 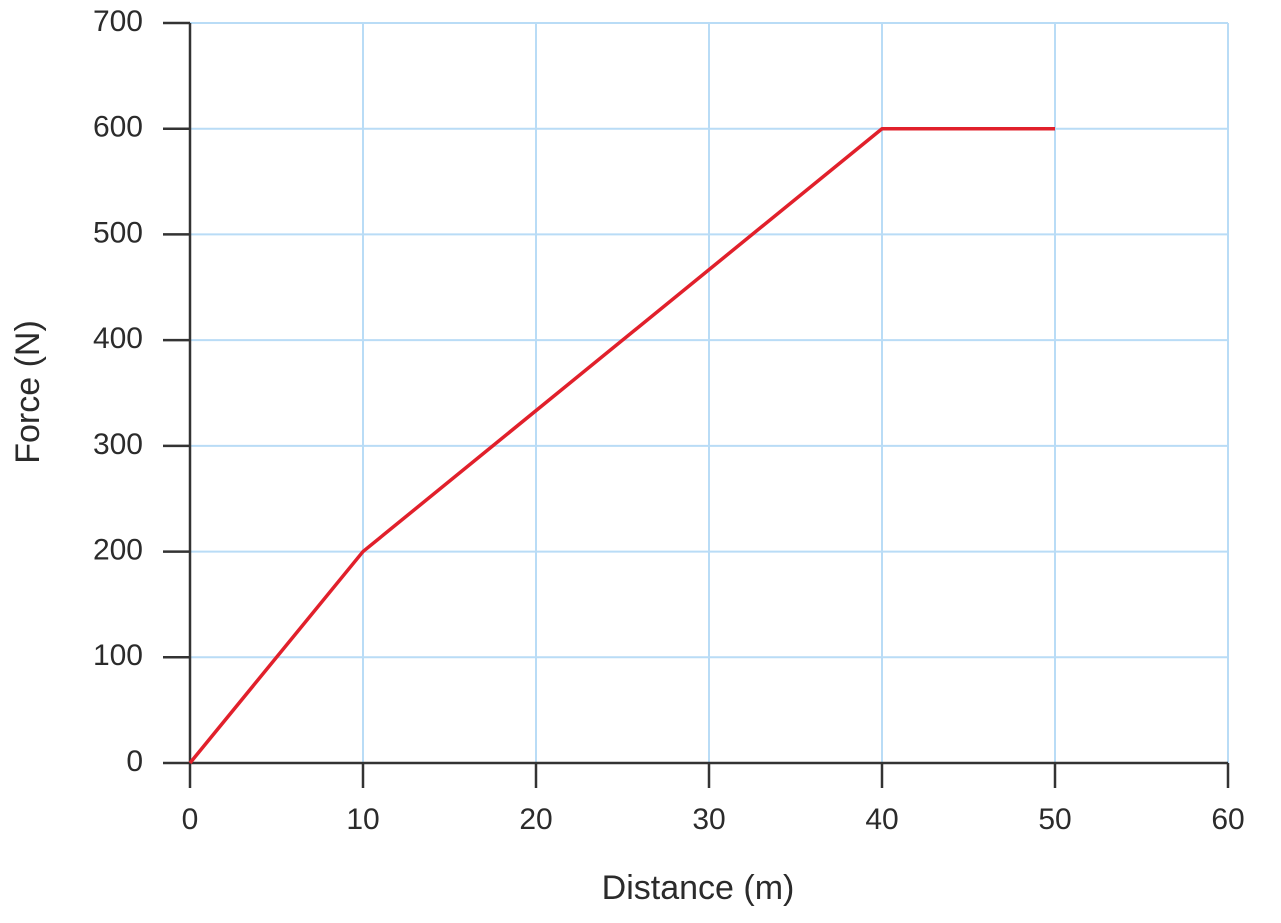 What do you see at coordinates (698, 888) in the screenshot?
I see `x-axis-title: Distance (m)` at bounding box center [698, 888].